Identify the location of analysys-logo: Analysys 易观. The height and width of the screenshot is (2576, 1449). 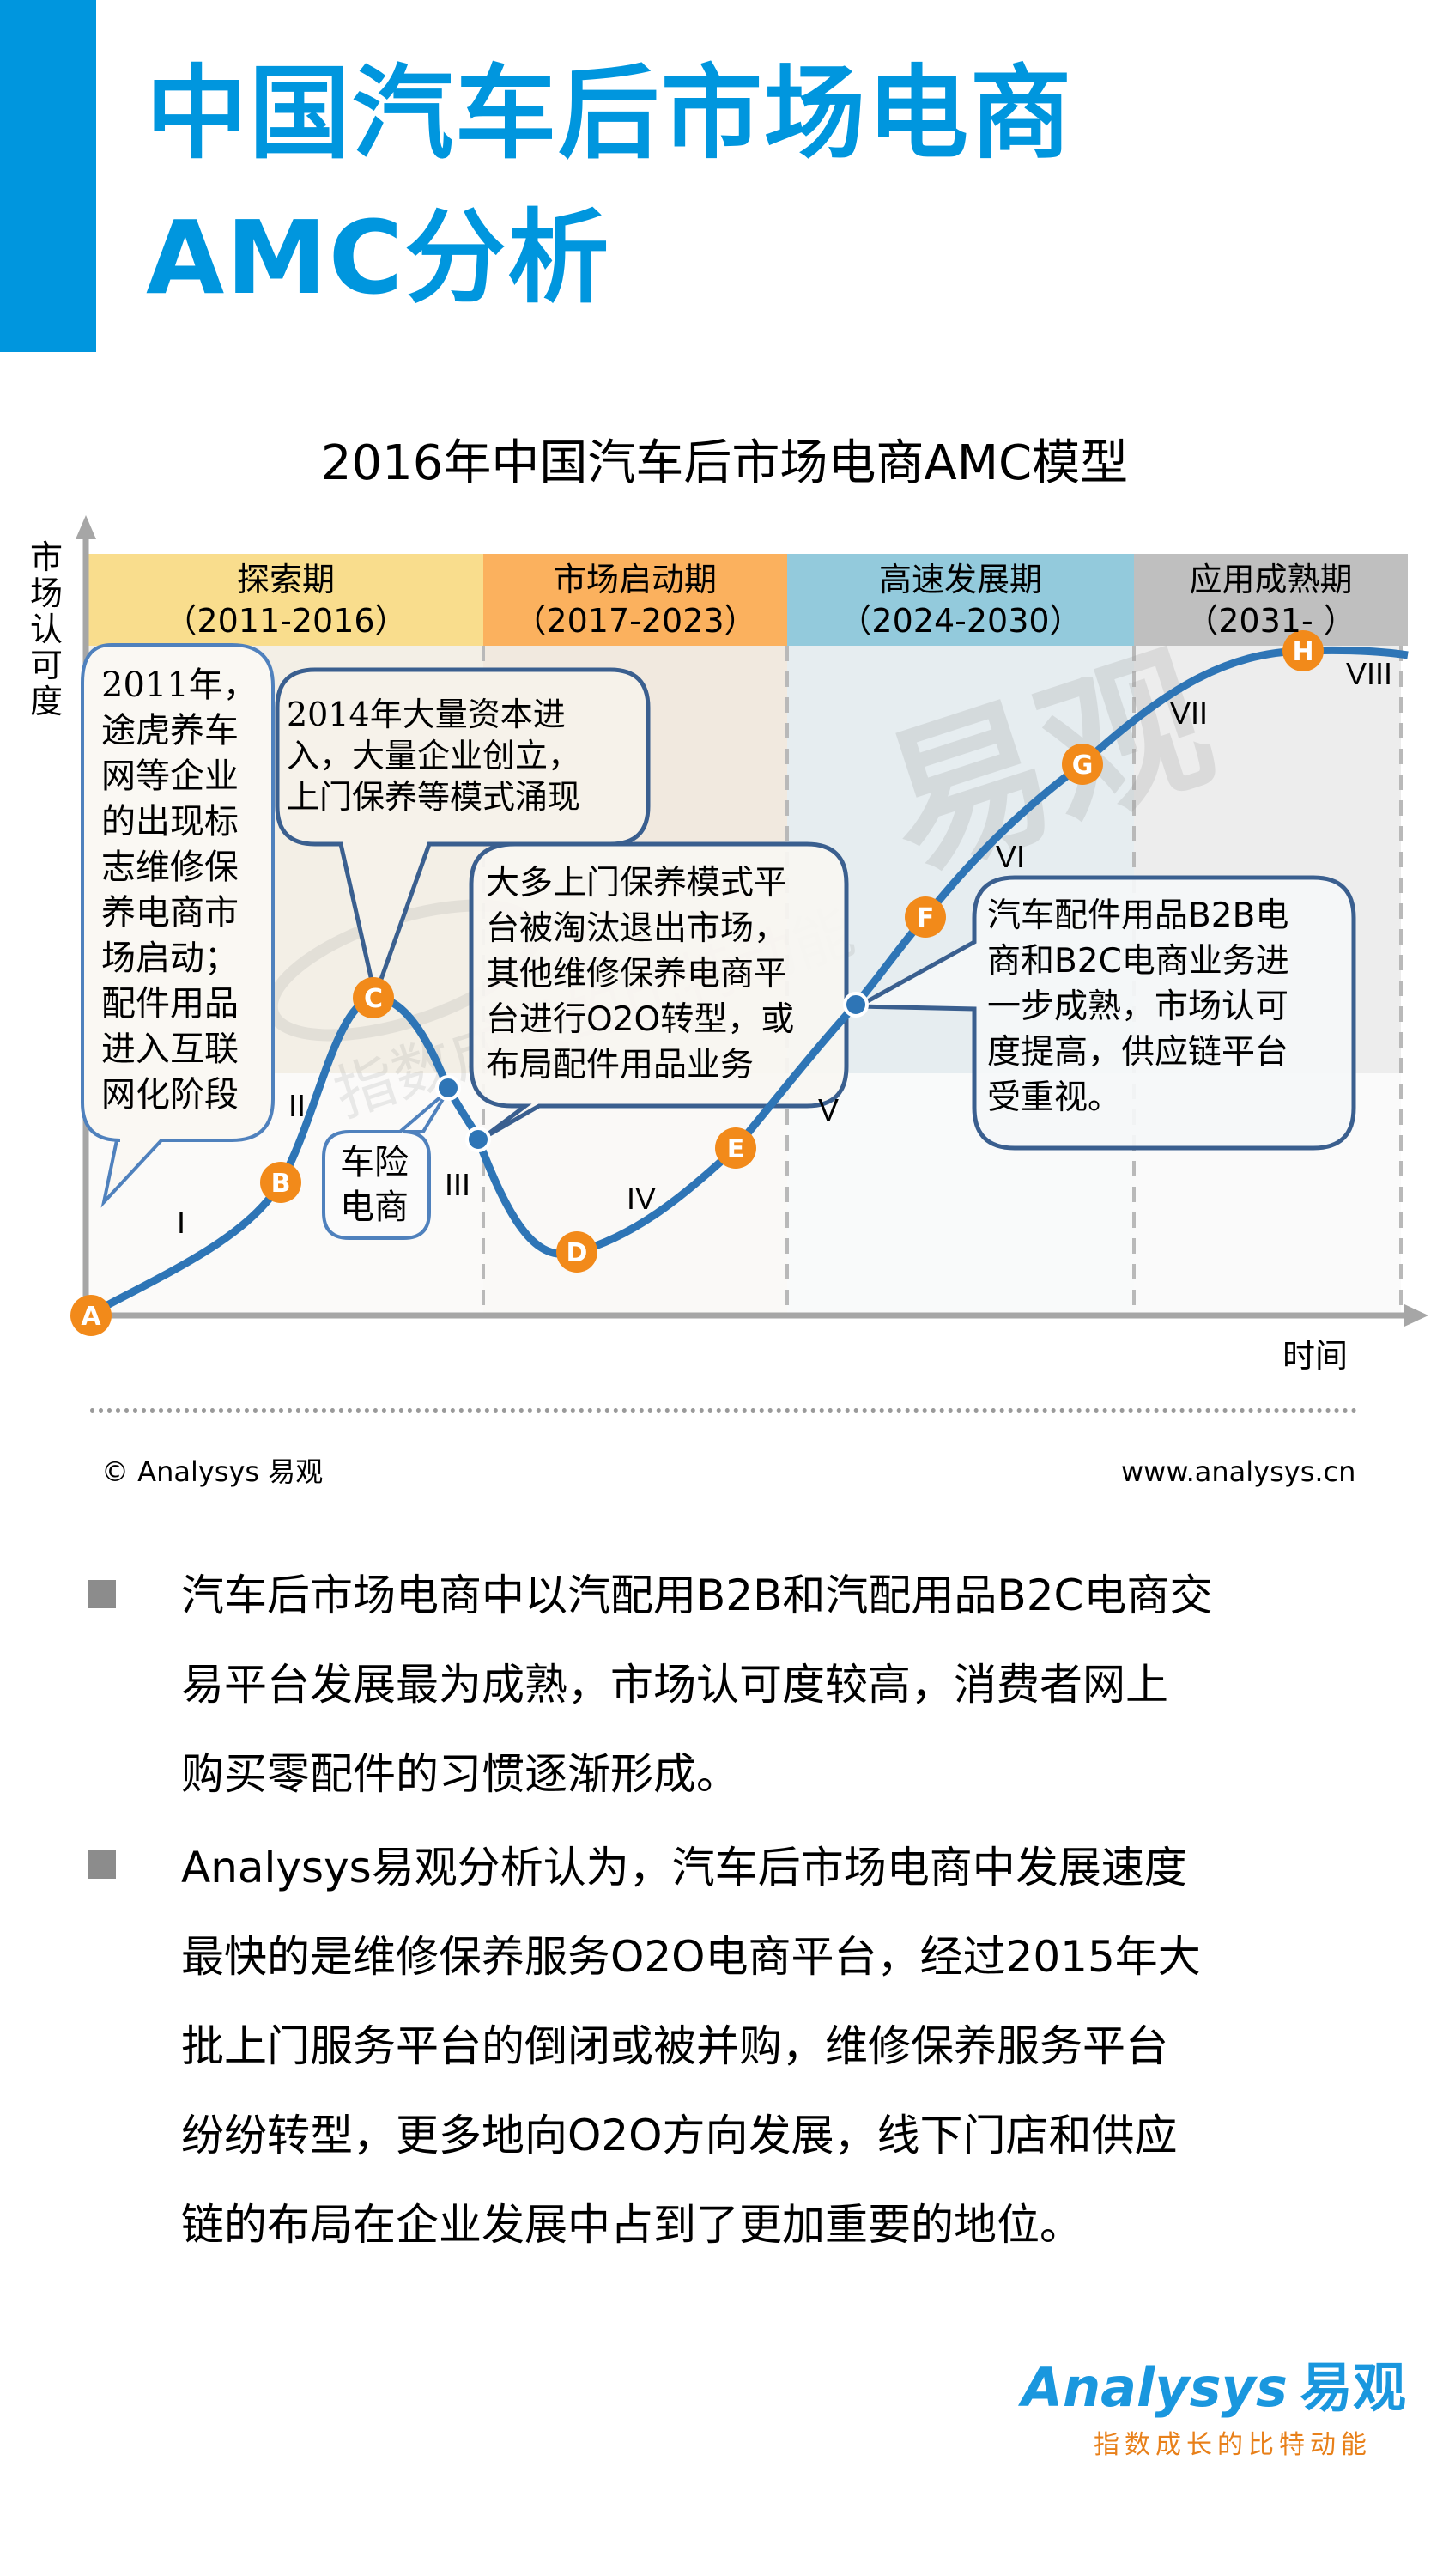
(1214, 2388).